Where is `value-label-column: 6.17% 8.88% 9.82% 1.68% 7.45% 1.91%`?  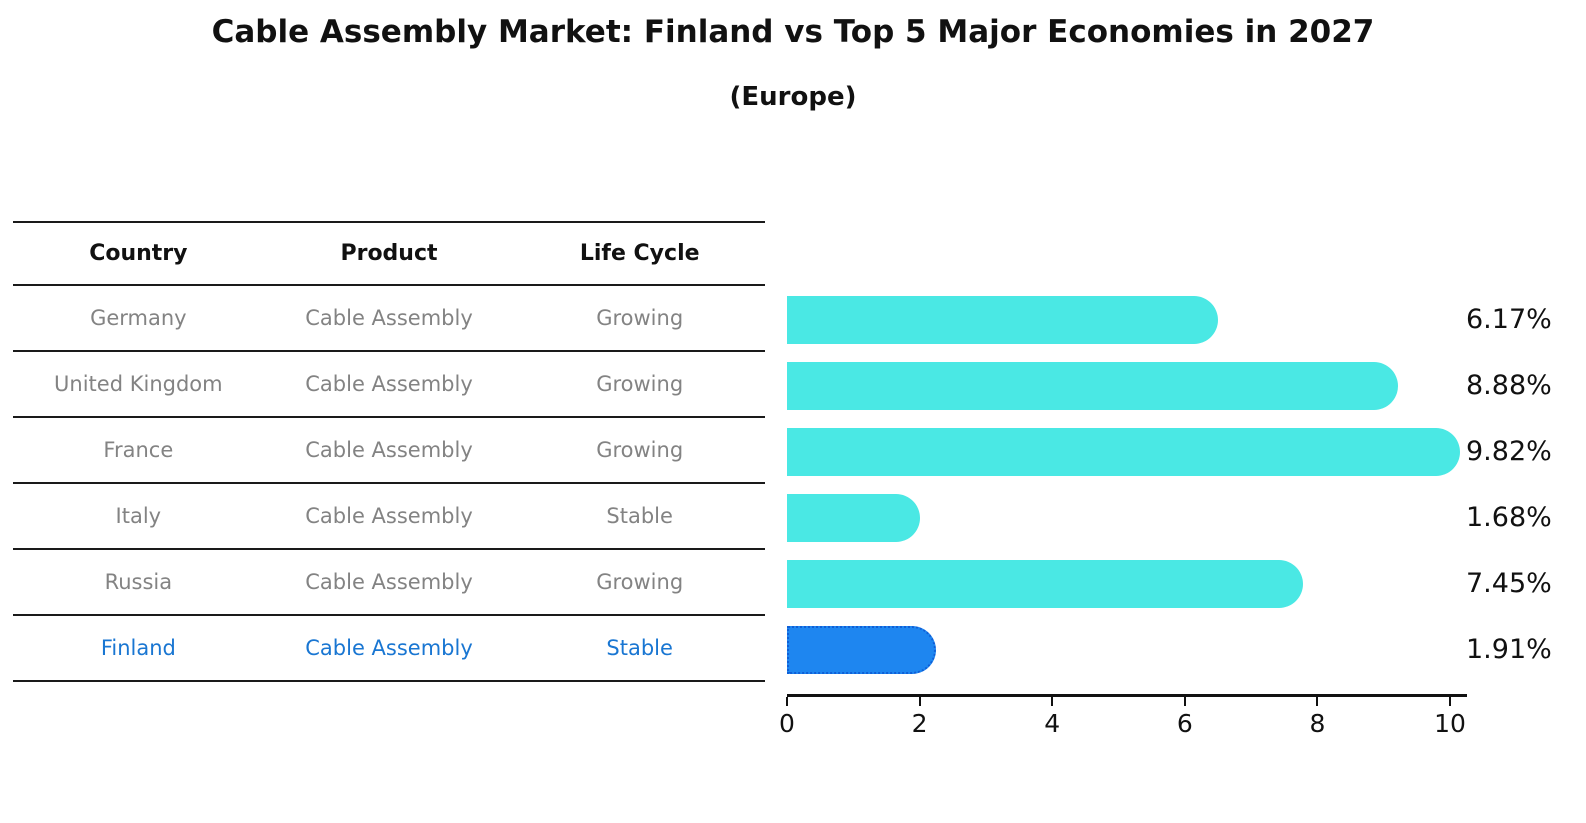 value-label-column: 6.17% 8.88% 9.82% 1.68% 7.45% 1.91% is located at coordinates (1526, 484).